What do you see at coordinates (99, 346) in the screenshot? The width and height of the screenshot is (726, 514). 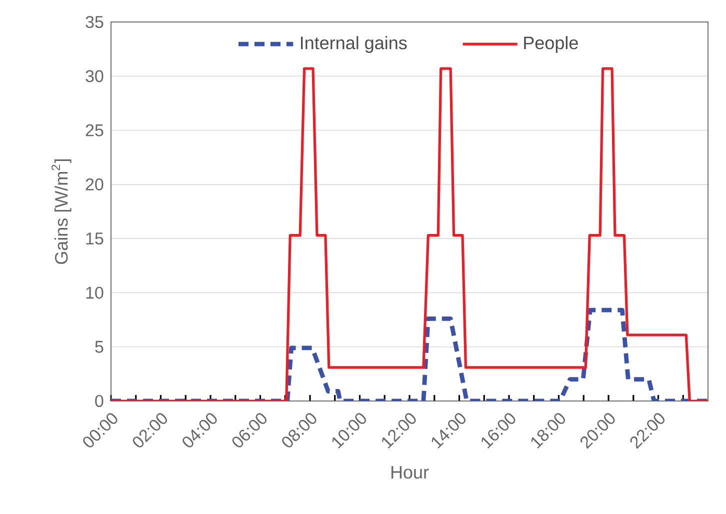 I see `y-tick-label: 5` at bounding box center [99, 346].